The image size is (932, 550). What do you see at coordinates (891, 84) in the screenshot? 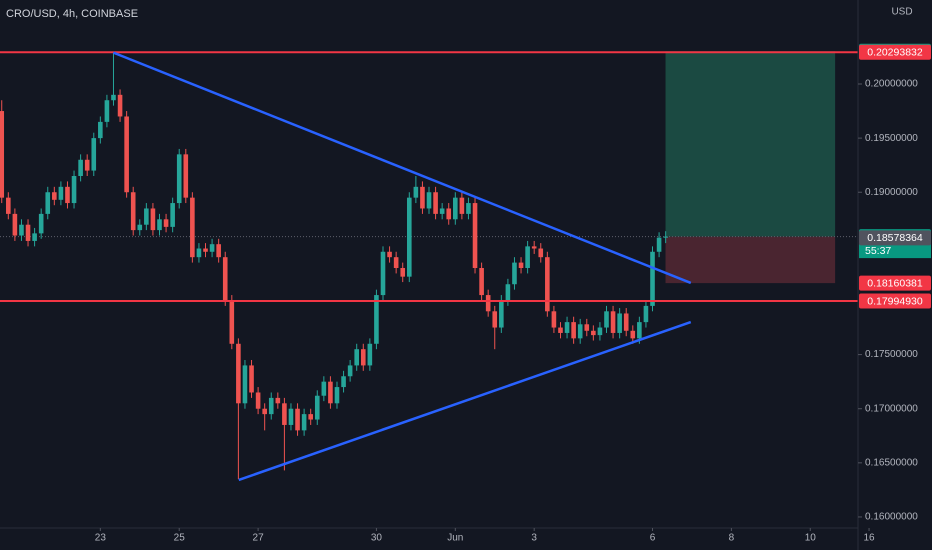
I see `y-tick-label: 0.20000000` at bounding box center [891, 84].